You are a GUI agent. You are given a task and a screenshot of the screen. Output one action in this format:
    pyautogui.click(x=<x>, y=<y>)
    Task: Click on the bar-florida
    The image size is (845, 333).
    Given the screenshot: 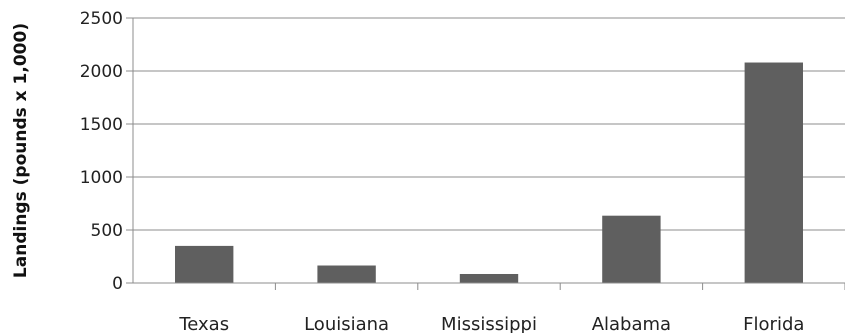 What is the action you would take?
    pyautogui.click(x=773, y=172)
    